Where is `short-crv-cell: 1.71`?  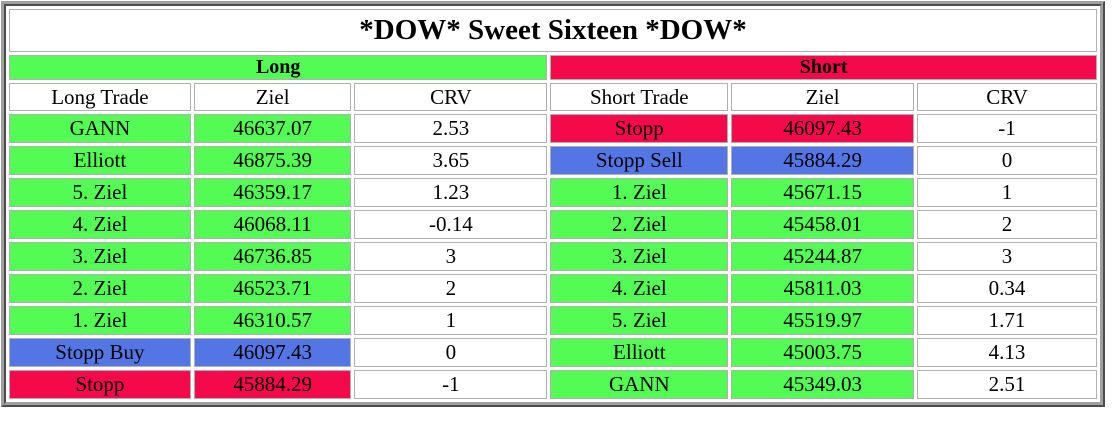 short-crv-cell: 1.71 is located at coordinates (1007, 320).